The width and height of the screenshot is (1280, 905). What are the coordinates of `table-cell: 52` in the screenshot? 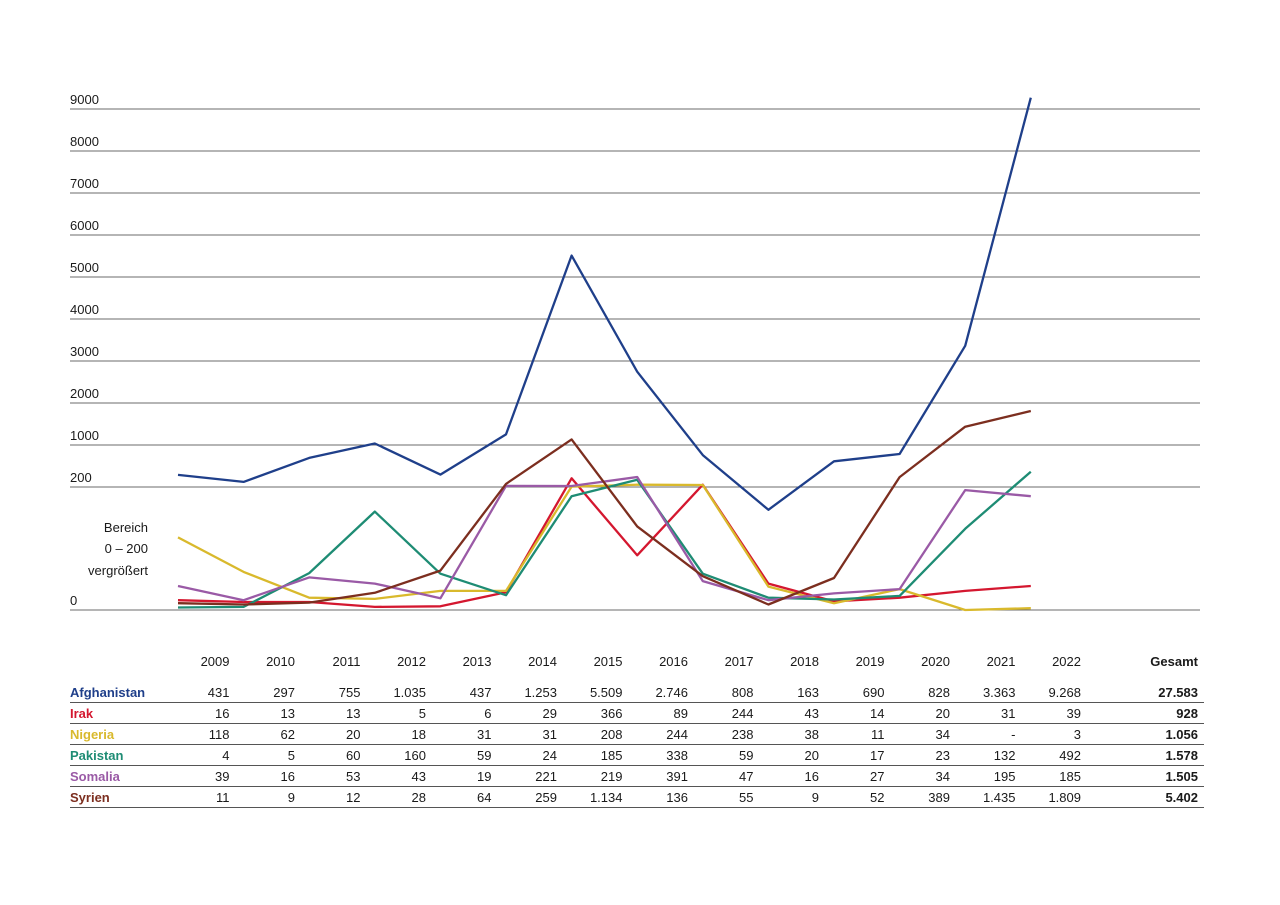 It's located at (858, 797).